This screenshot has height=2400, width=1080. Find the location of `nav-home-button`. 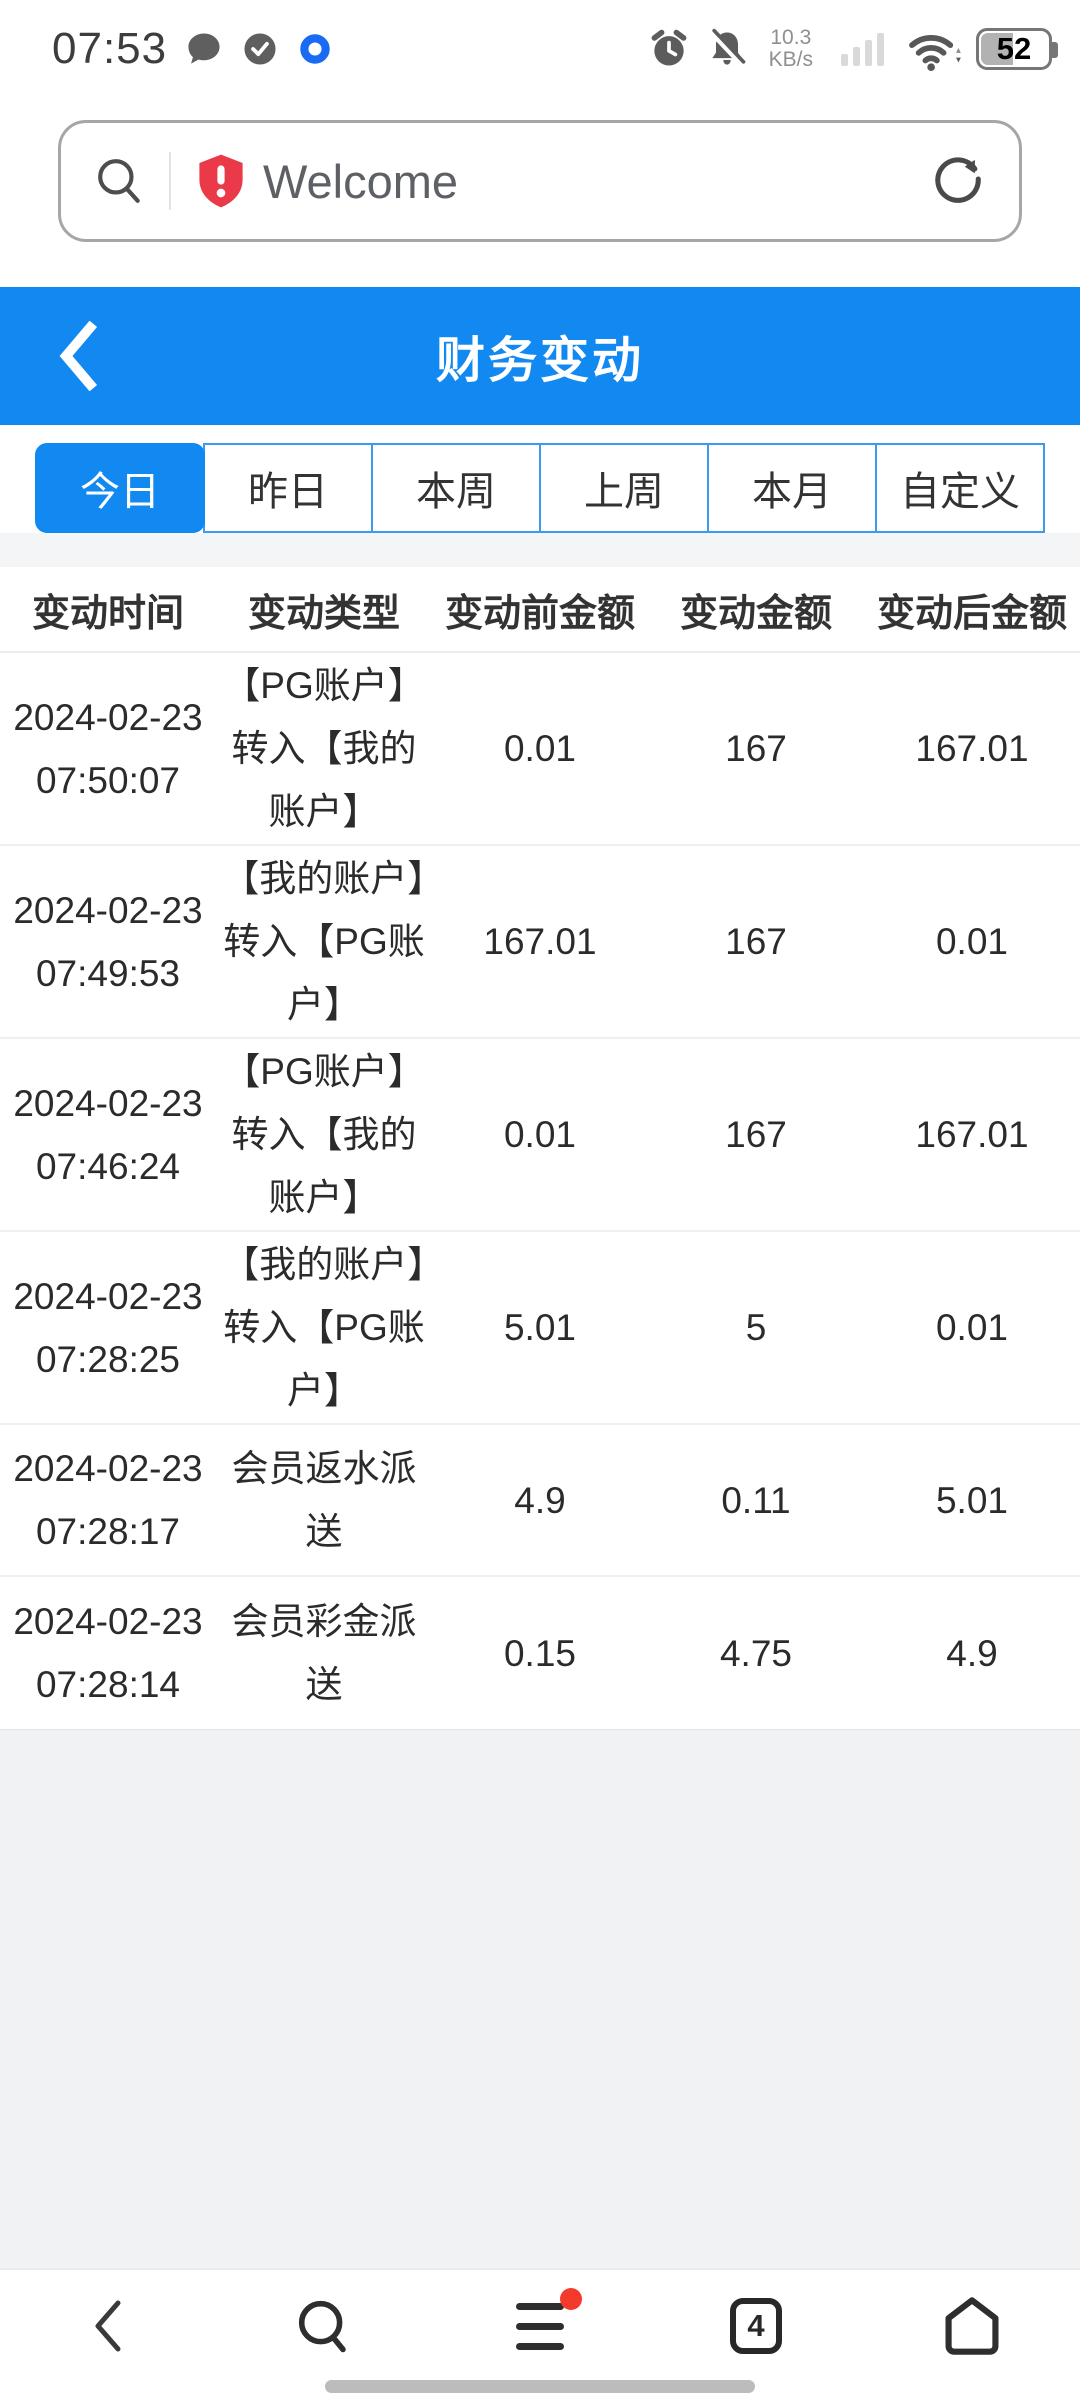

nav-home-button is located at coordinates (972, 2326).